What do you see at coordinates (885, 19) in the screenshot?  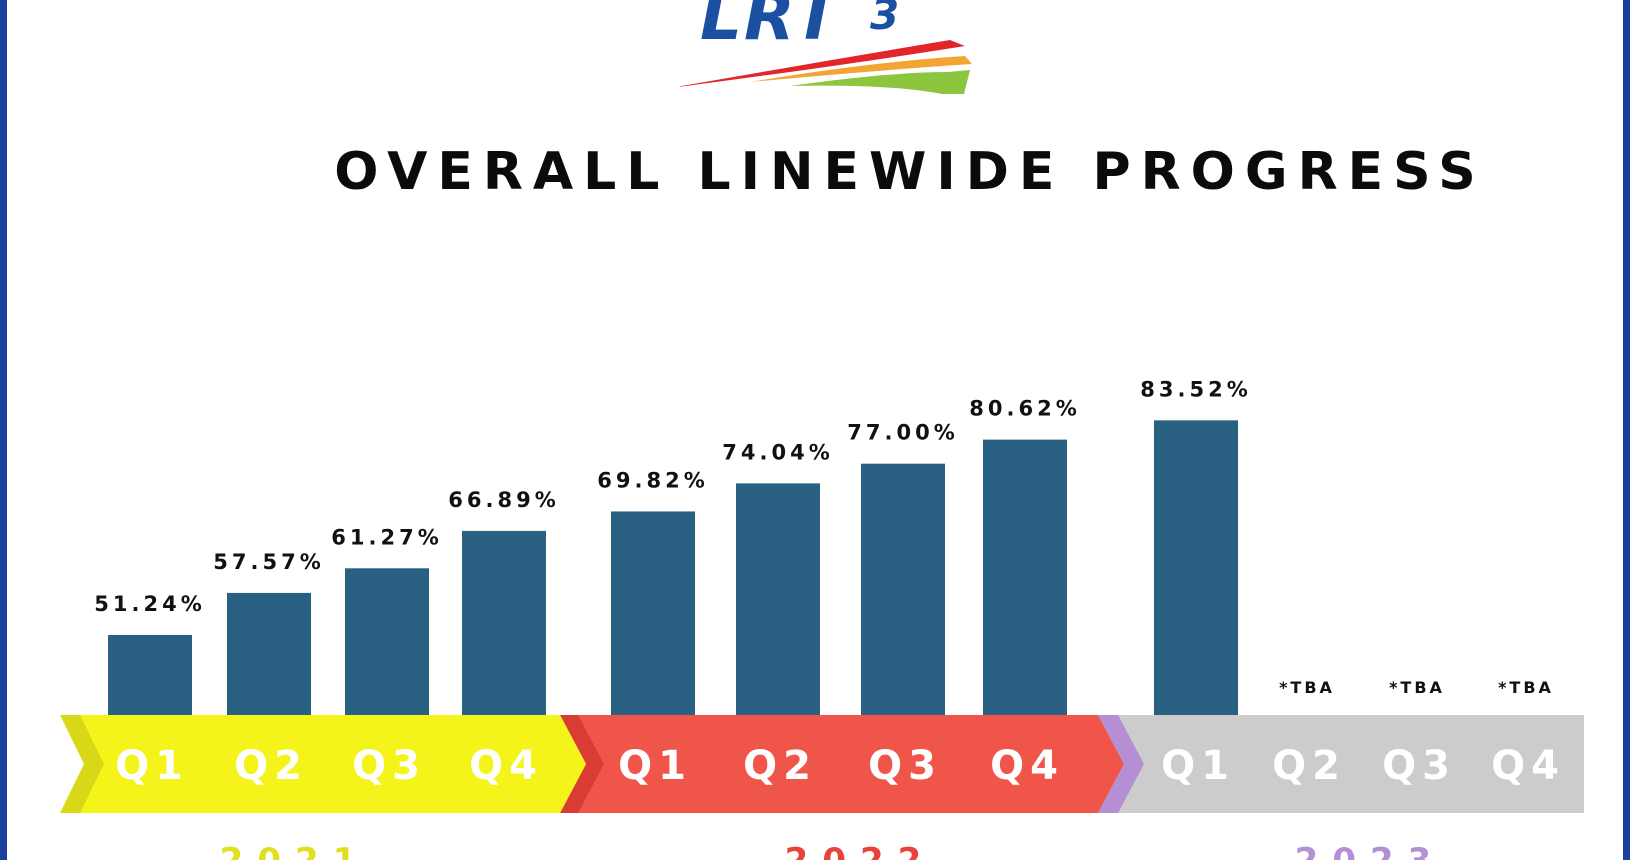 I see `logo-number: 3` at bounding box center [885, 19].